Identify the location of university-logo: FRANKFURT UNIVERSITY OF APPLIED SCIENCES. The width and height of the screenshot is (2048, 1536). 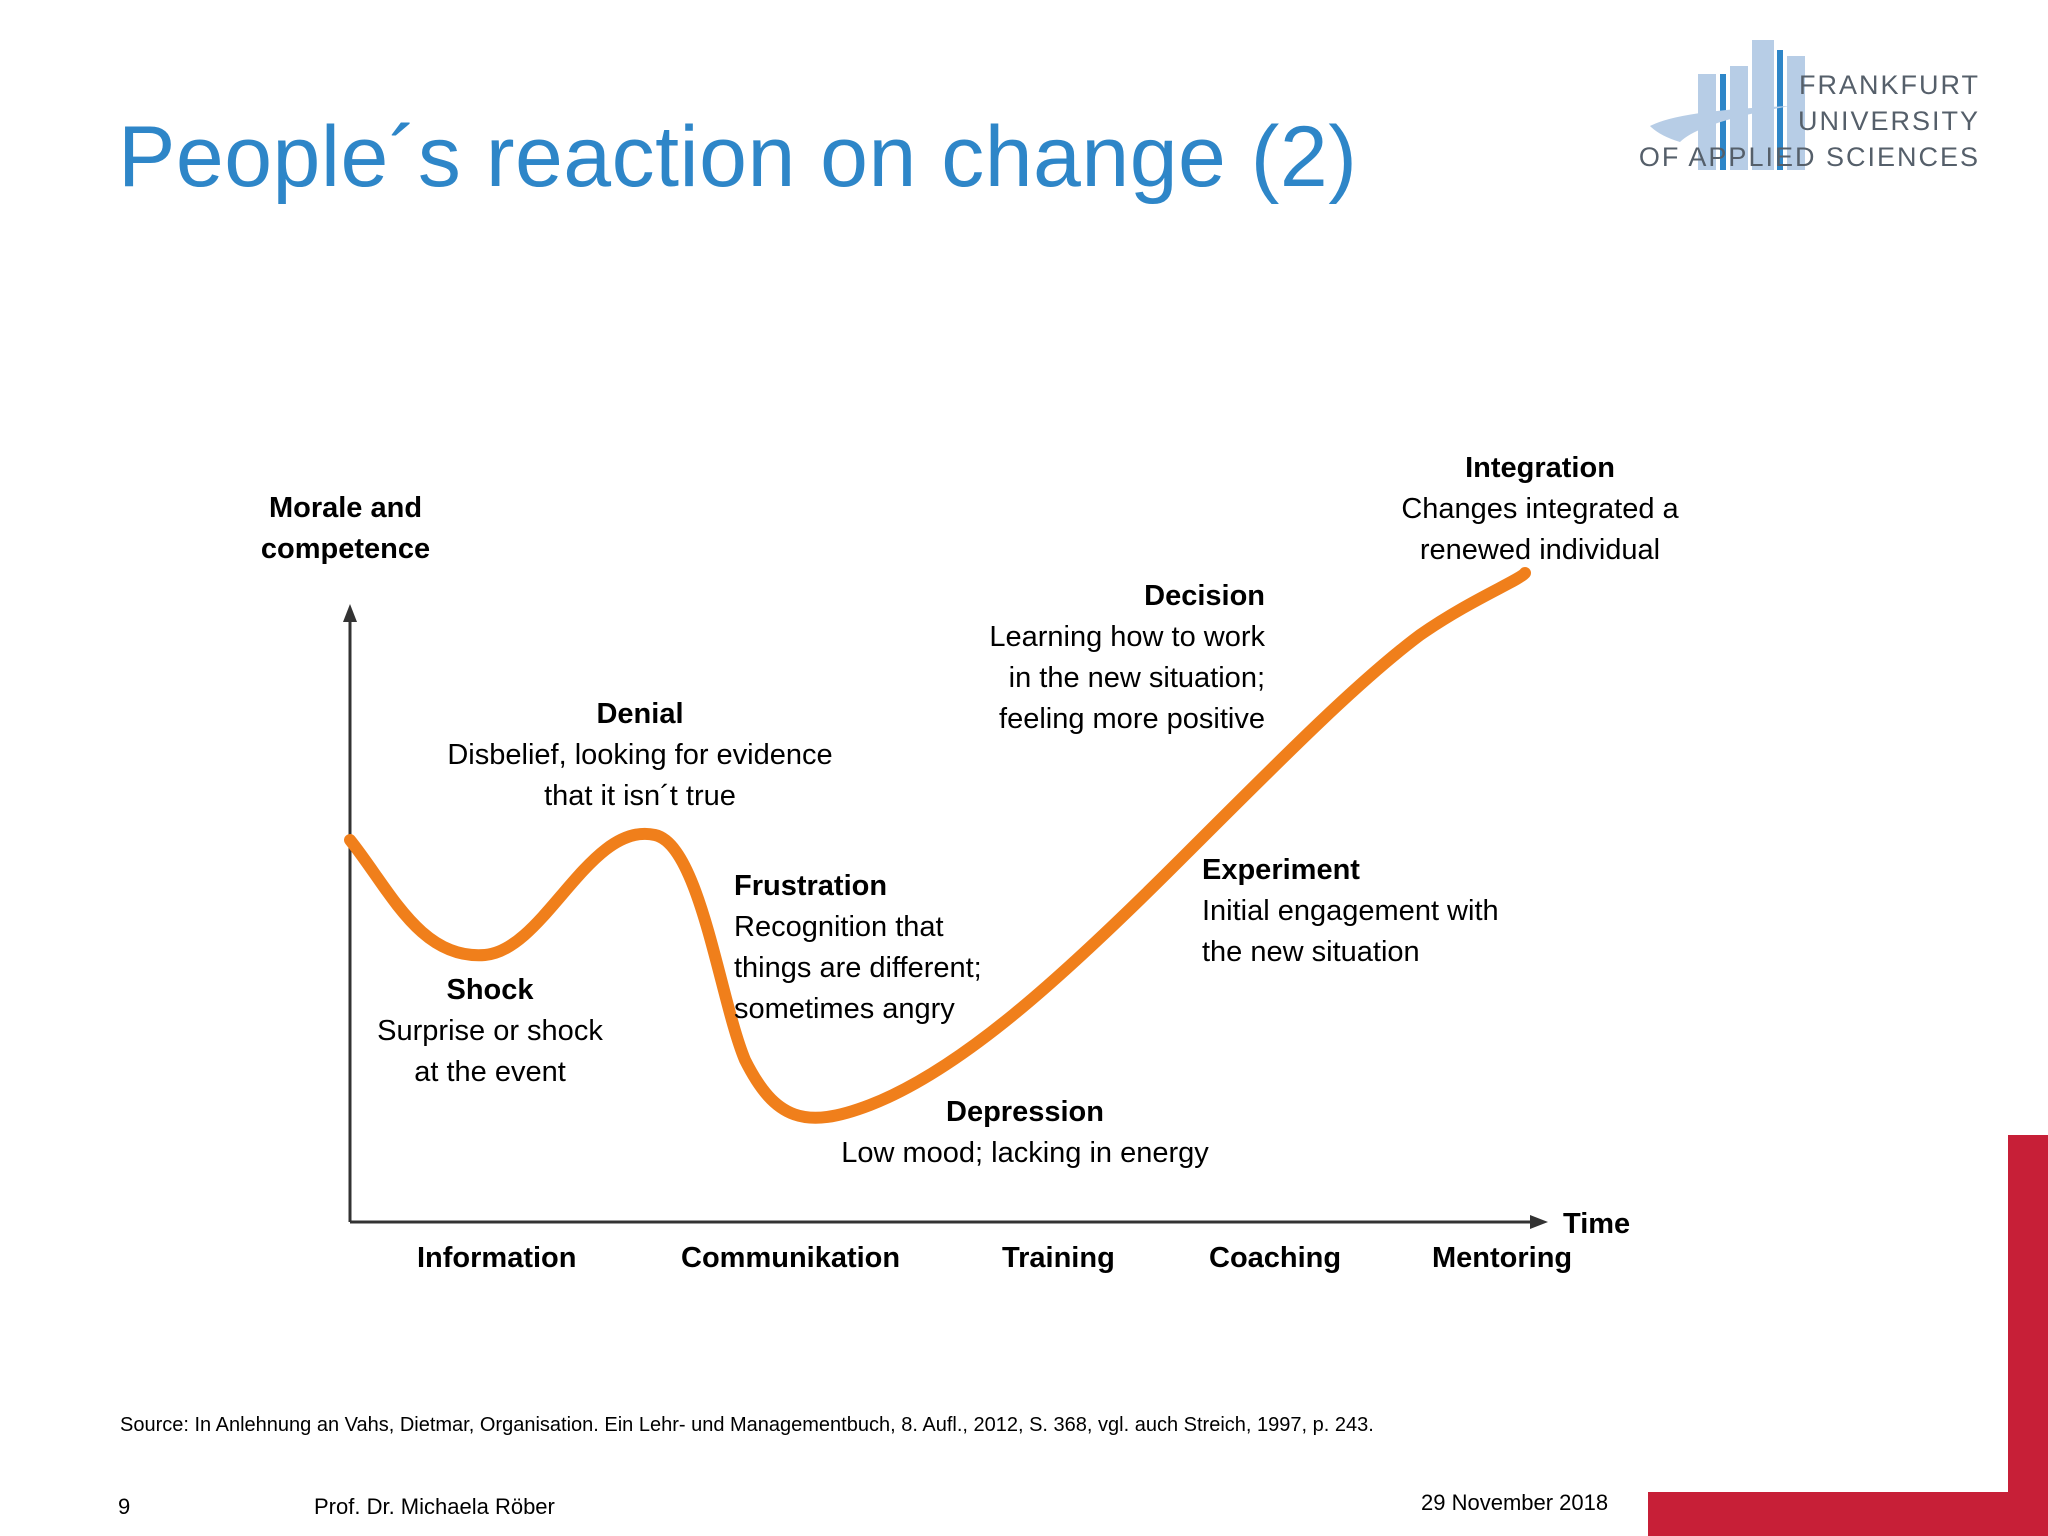
(1809, 111).